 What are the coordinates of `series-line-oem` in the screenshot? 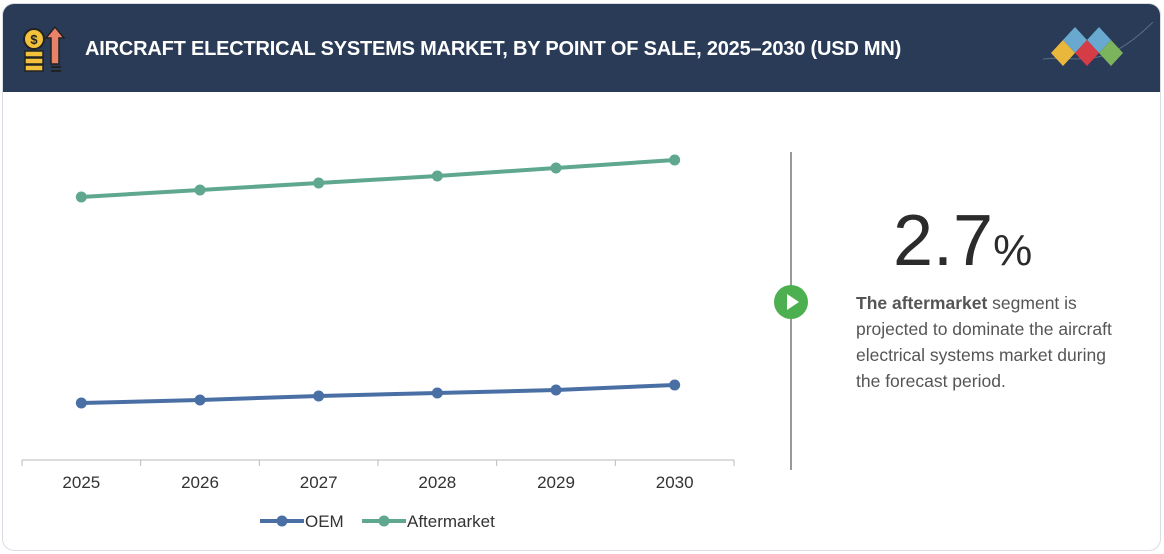 It's located at (378, 394).